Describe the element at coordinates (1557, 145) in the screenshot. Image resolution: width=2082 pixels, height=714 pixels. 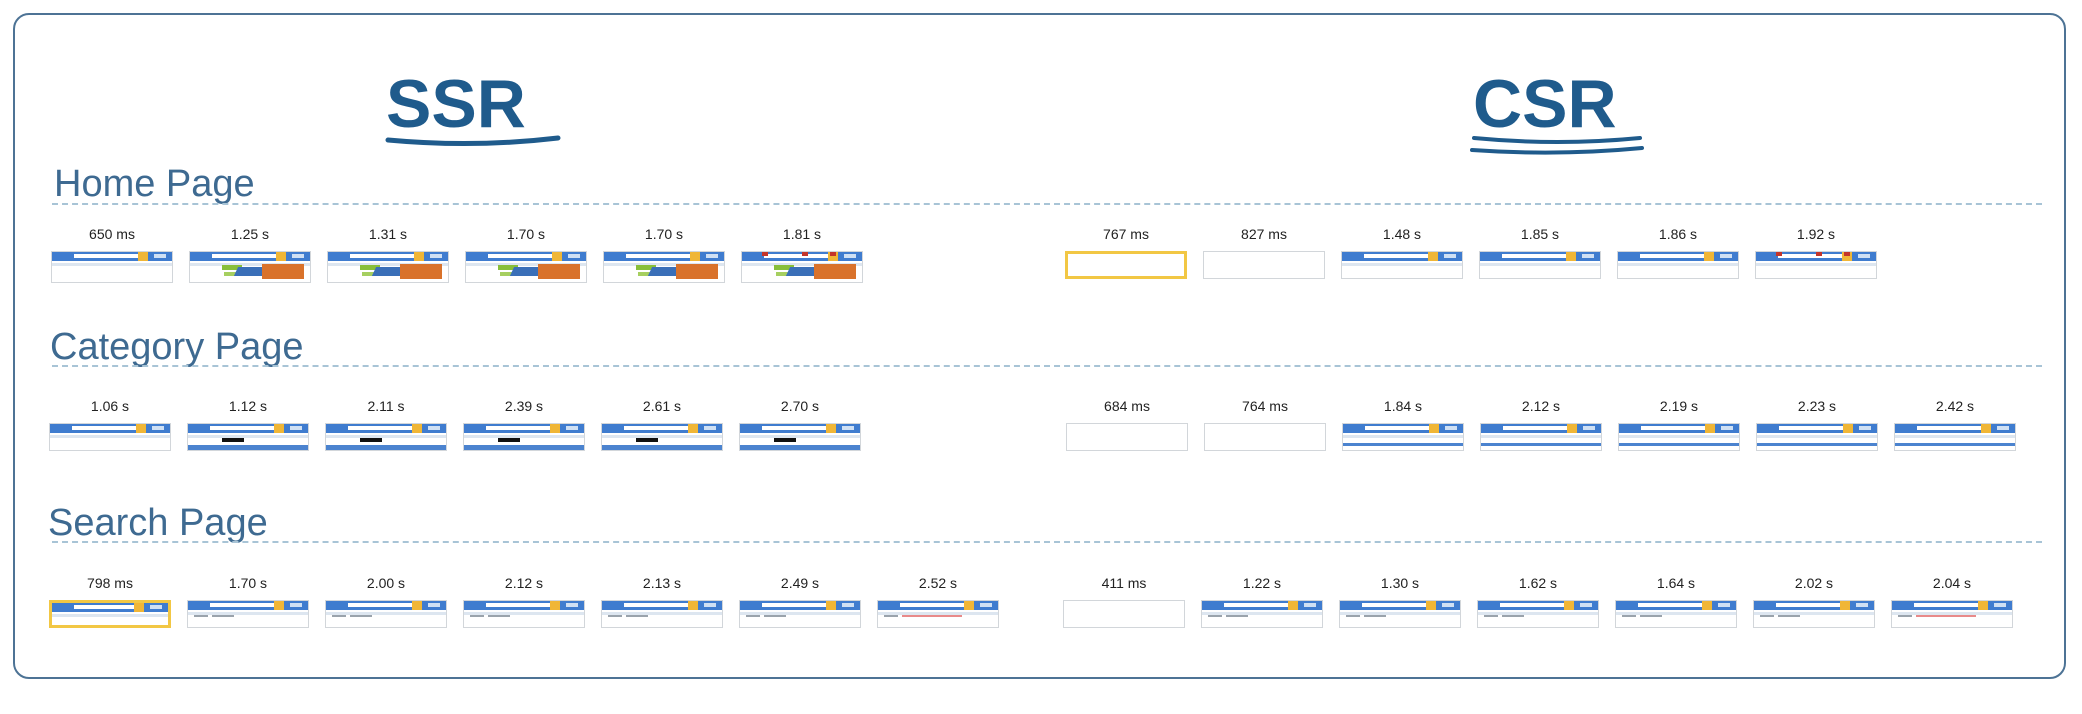
I see `csr-underline` at that location.